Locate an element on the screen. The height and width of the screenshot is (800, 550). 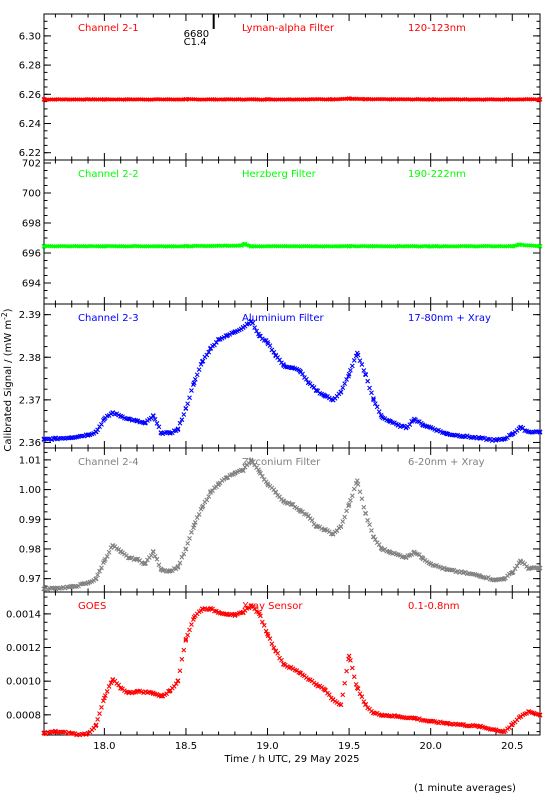
y-axis-title-end: ) is located at coordinates (8, 310).